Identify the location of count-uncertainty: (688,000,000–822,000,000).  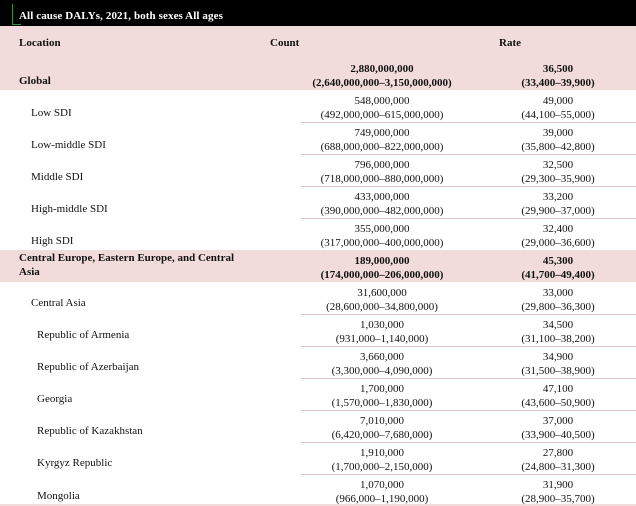
(382, 147).